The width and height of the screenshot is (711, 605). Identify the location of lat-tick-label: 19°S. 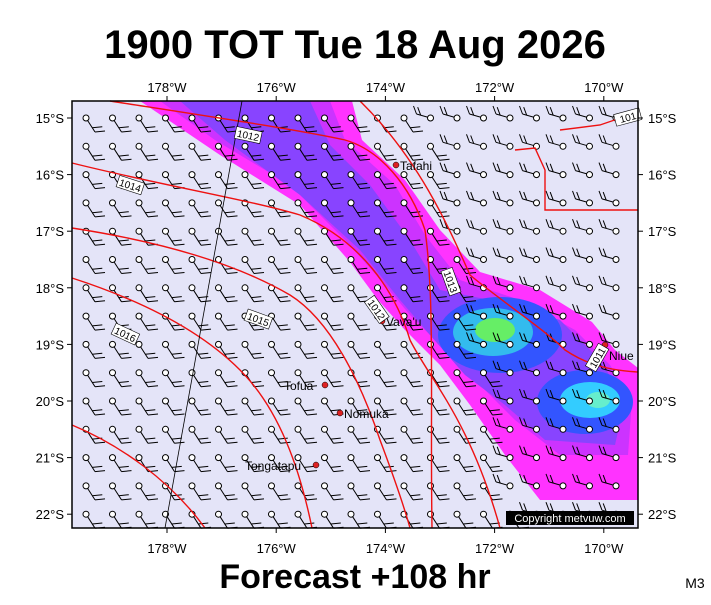
(662, 344).